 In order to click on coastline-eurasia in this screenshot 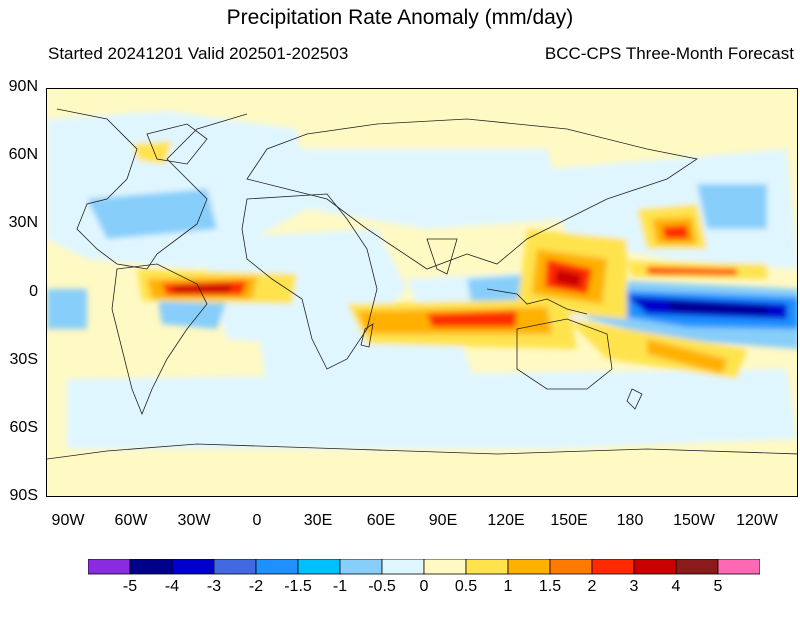, I will do `click(472, 194)`.